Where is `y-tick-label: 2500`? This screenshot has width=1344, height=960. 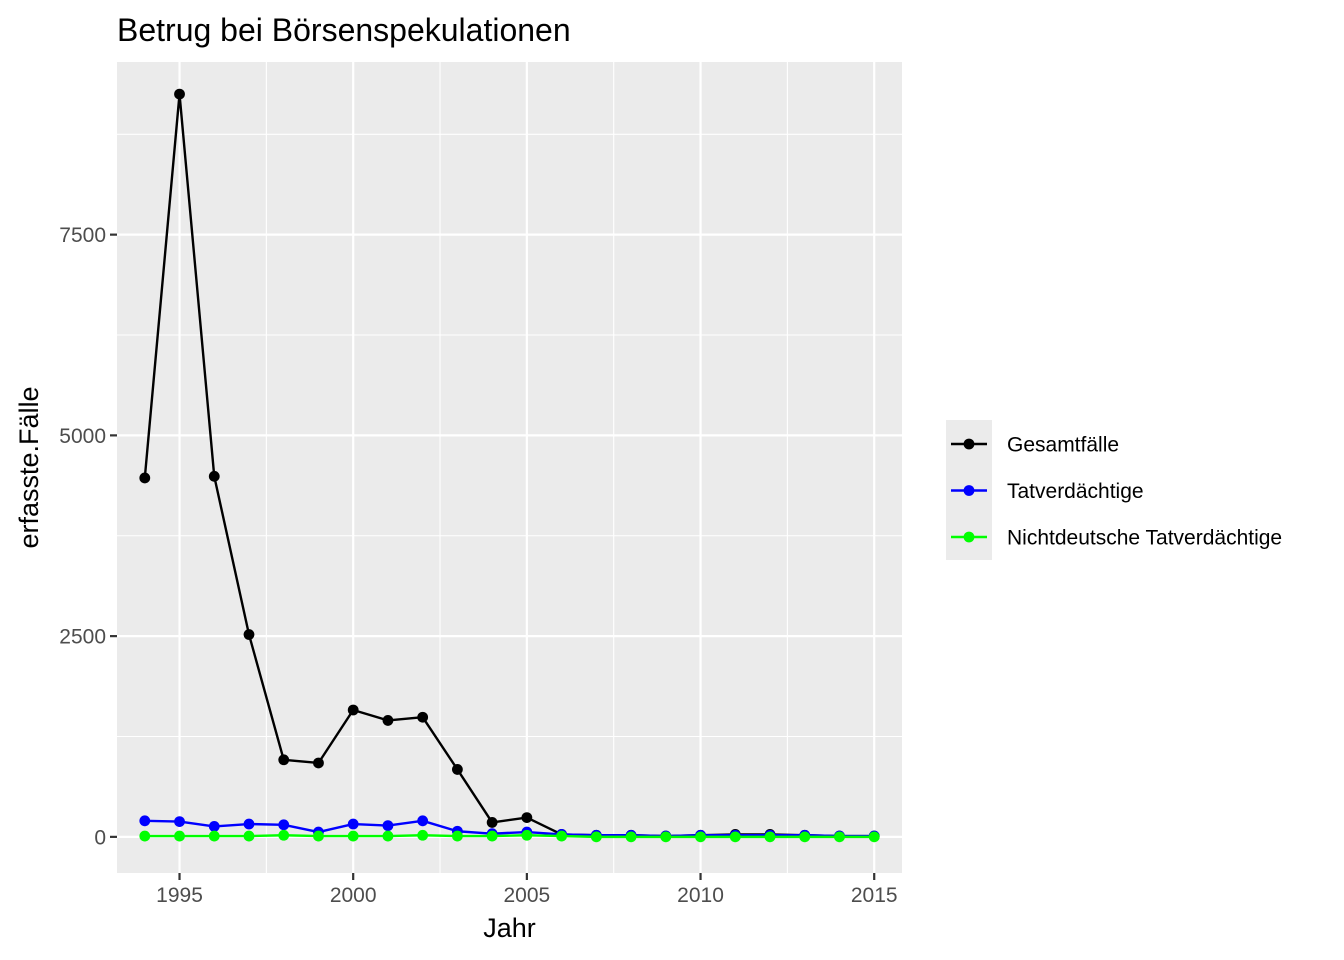 y-tick-label: 2500 is located at coordinates (82, 637).